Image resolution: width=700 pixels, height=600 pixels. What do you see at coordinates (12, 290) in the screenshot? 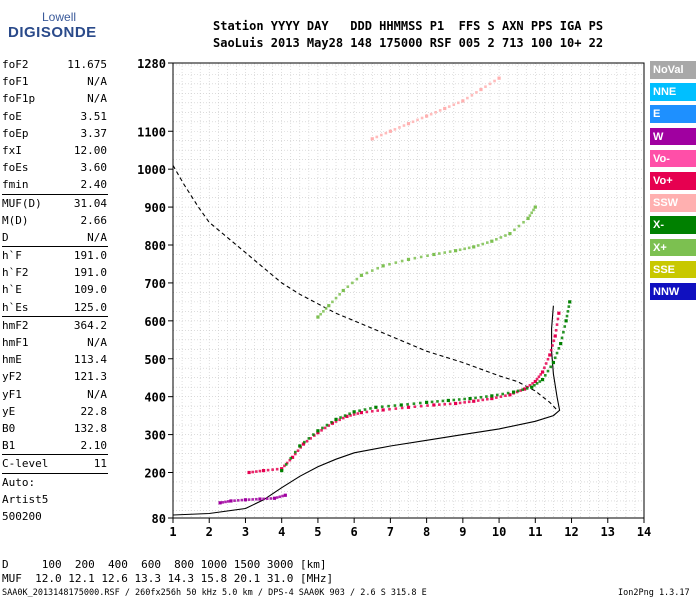
I see `param-name: h`E` at bounding box center [12, 290].